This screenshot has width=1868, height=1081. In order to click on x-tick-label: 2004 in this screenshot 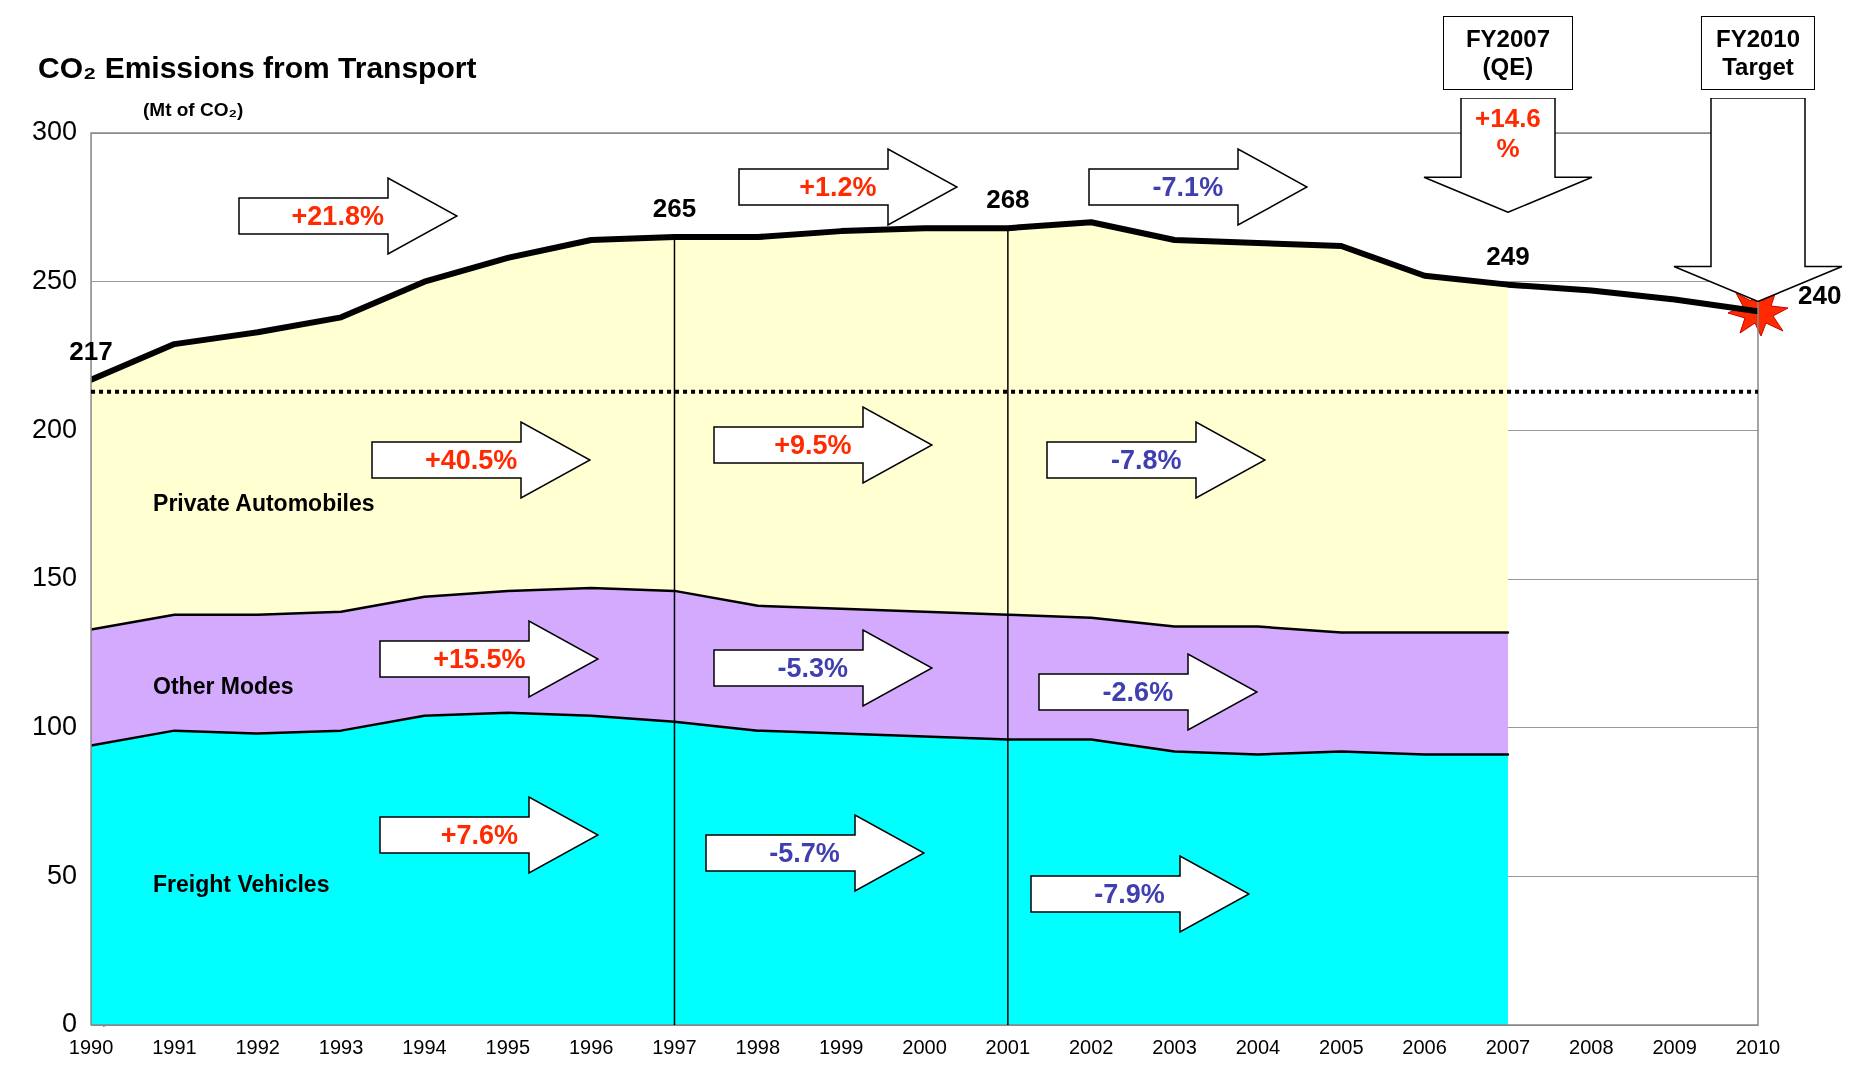, I will do `click(1258, 1046)`.